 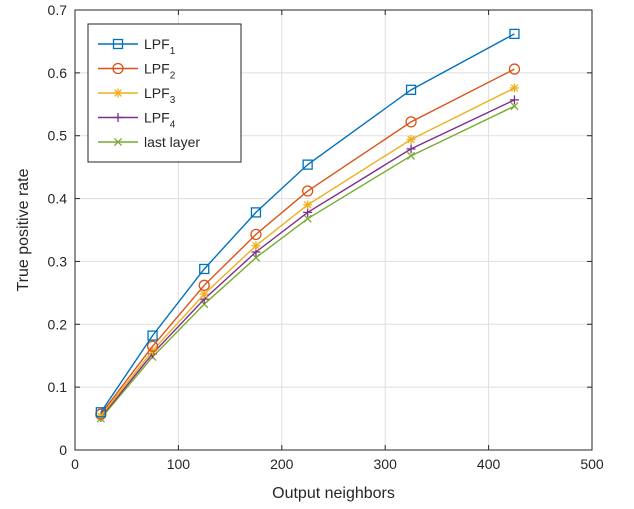 I want to click on y-tick-label: 0.3, so click(x=58, y=261).